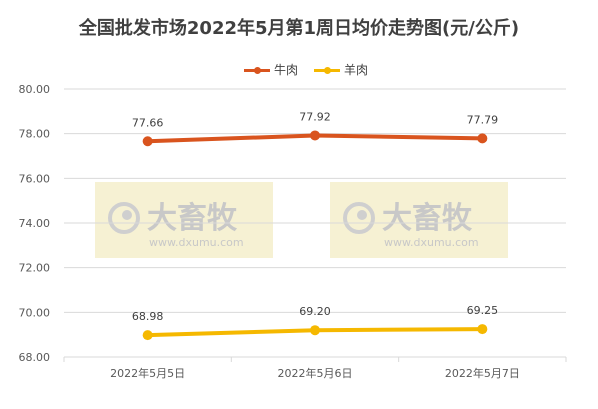 This screenshot has height=409, width=598. I want to click on data-label: 77.66, so click(148, 122).